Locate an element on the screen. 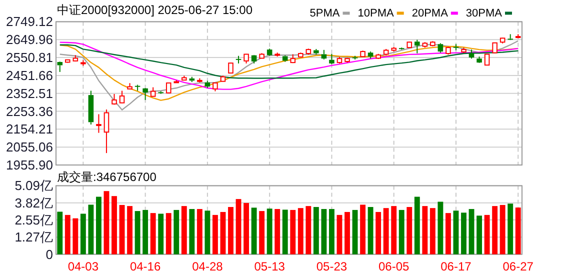  x-tick-label: 04-28 is located at coordinates (208, 266).